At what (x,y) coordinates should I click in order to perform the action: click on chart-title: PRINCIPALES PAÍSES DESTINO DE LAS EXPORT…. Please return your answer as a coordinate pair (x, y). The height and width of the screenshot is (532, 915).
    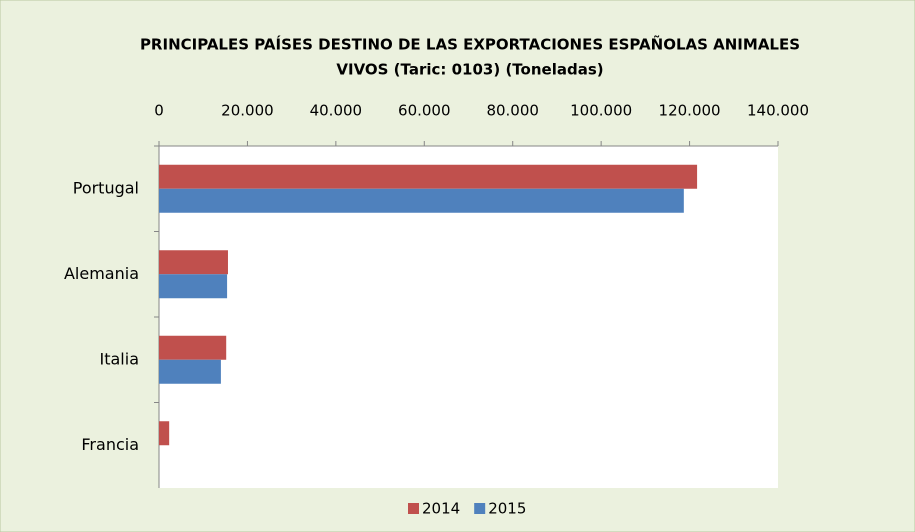
    Looking at the image, I should click on (470, 44).